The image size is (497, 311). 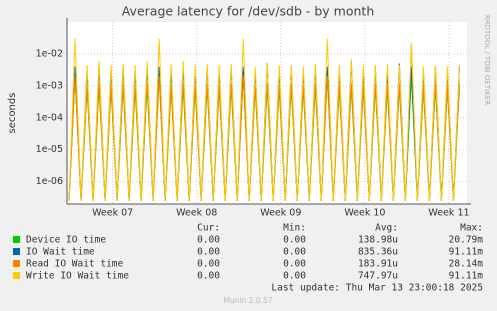 I want to click on side-label: RRDTOOL / TOBI OETIKER, so click(x=487, y=60).